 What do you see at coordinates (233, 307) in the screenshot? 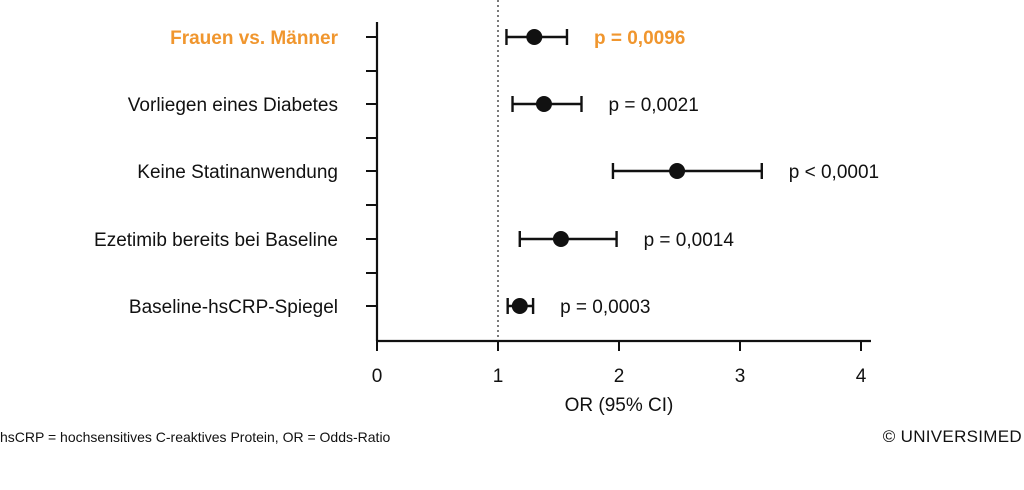
I see `row-label-4: Baseline-hsCRP-Spiegel` at bounding box center [233, 307].